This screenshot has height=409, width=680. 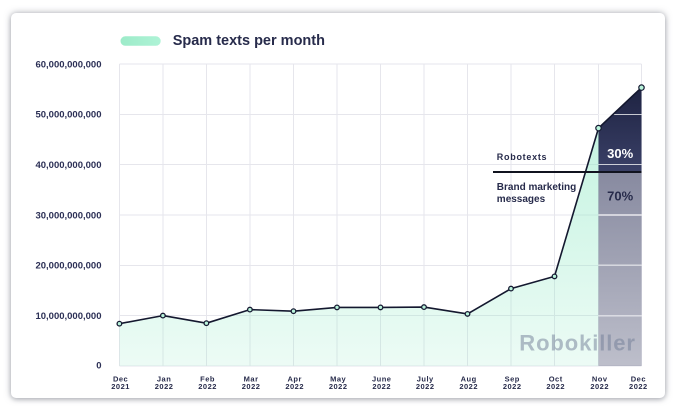 I want to click on svg-text: May, so click(x=338, y=379).